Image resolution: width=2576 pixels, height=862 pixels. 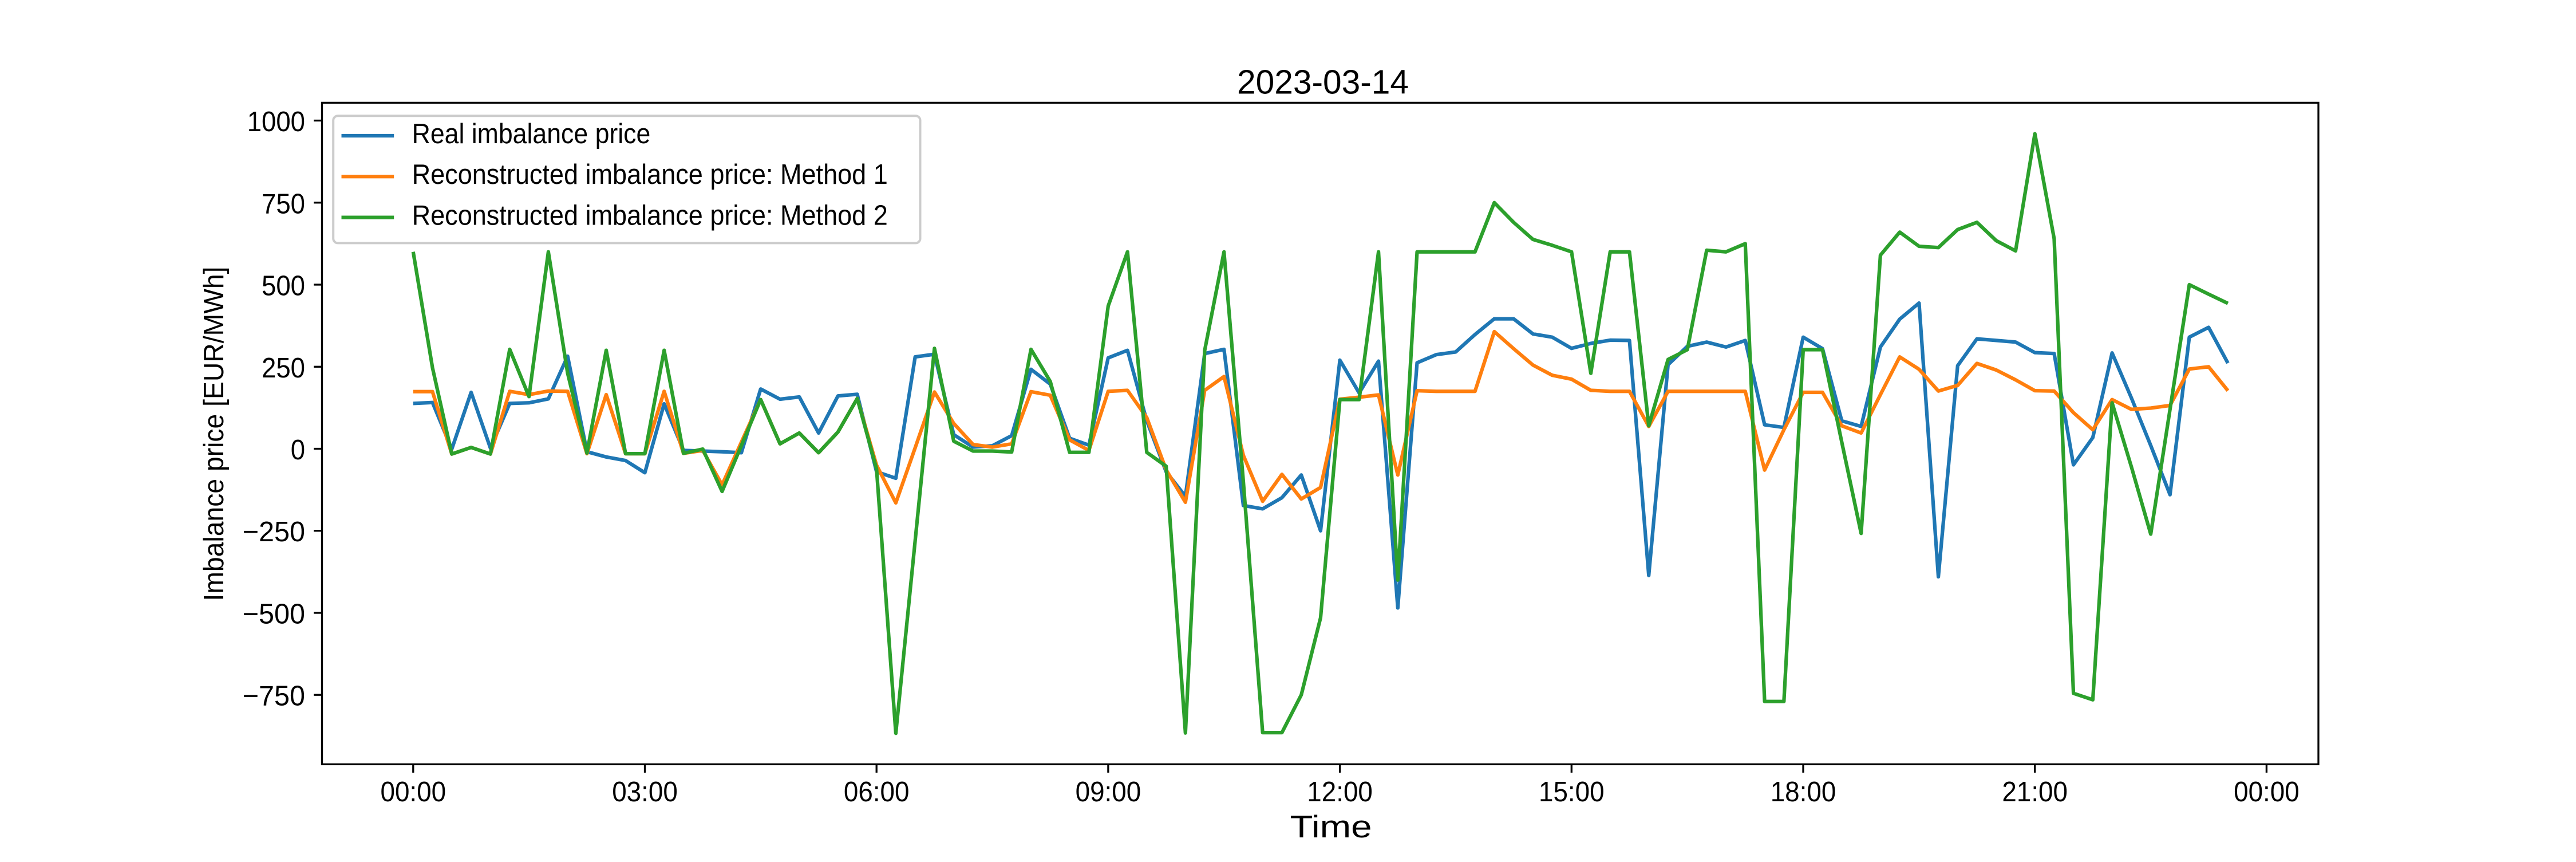 I want to click on svg-text: 250, so click(x=283, y=368).